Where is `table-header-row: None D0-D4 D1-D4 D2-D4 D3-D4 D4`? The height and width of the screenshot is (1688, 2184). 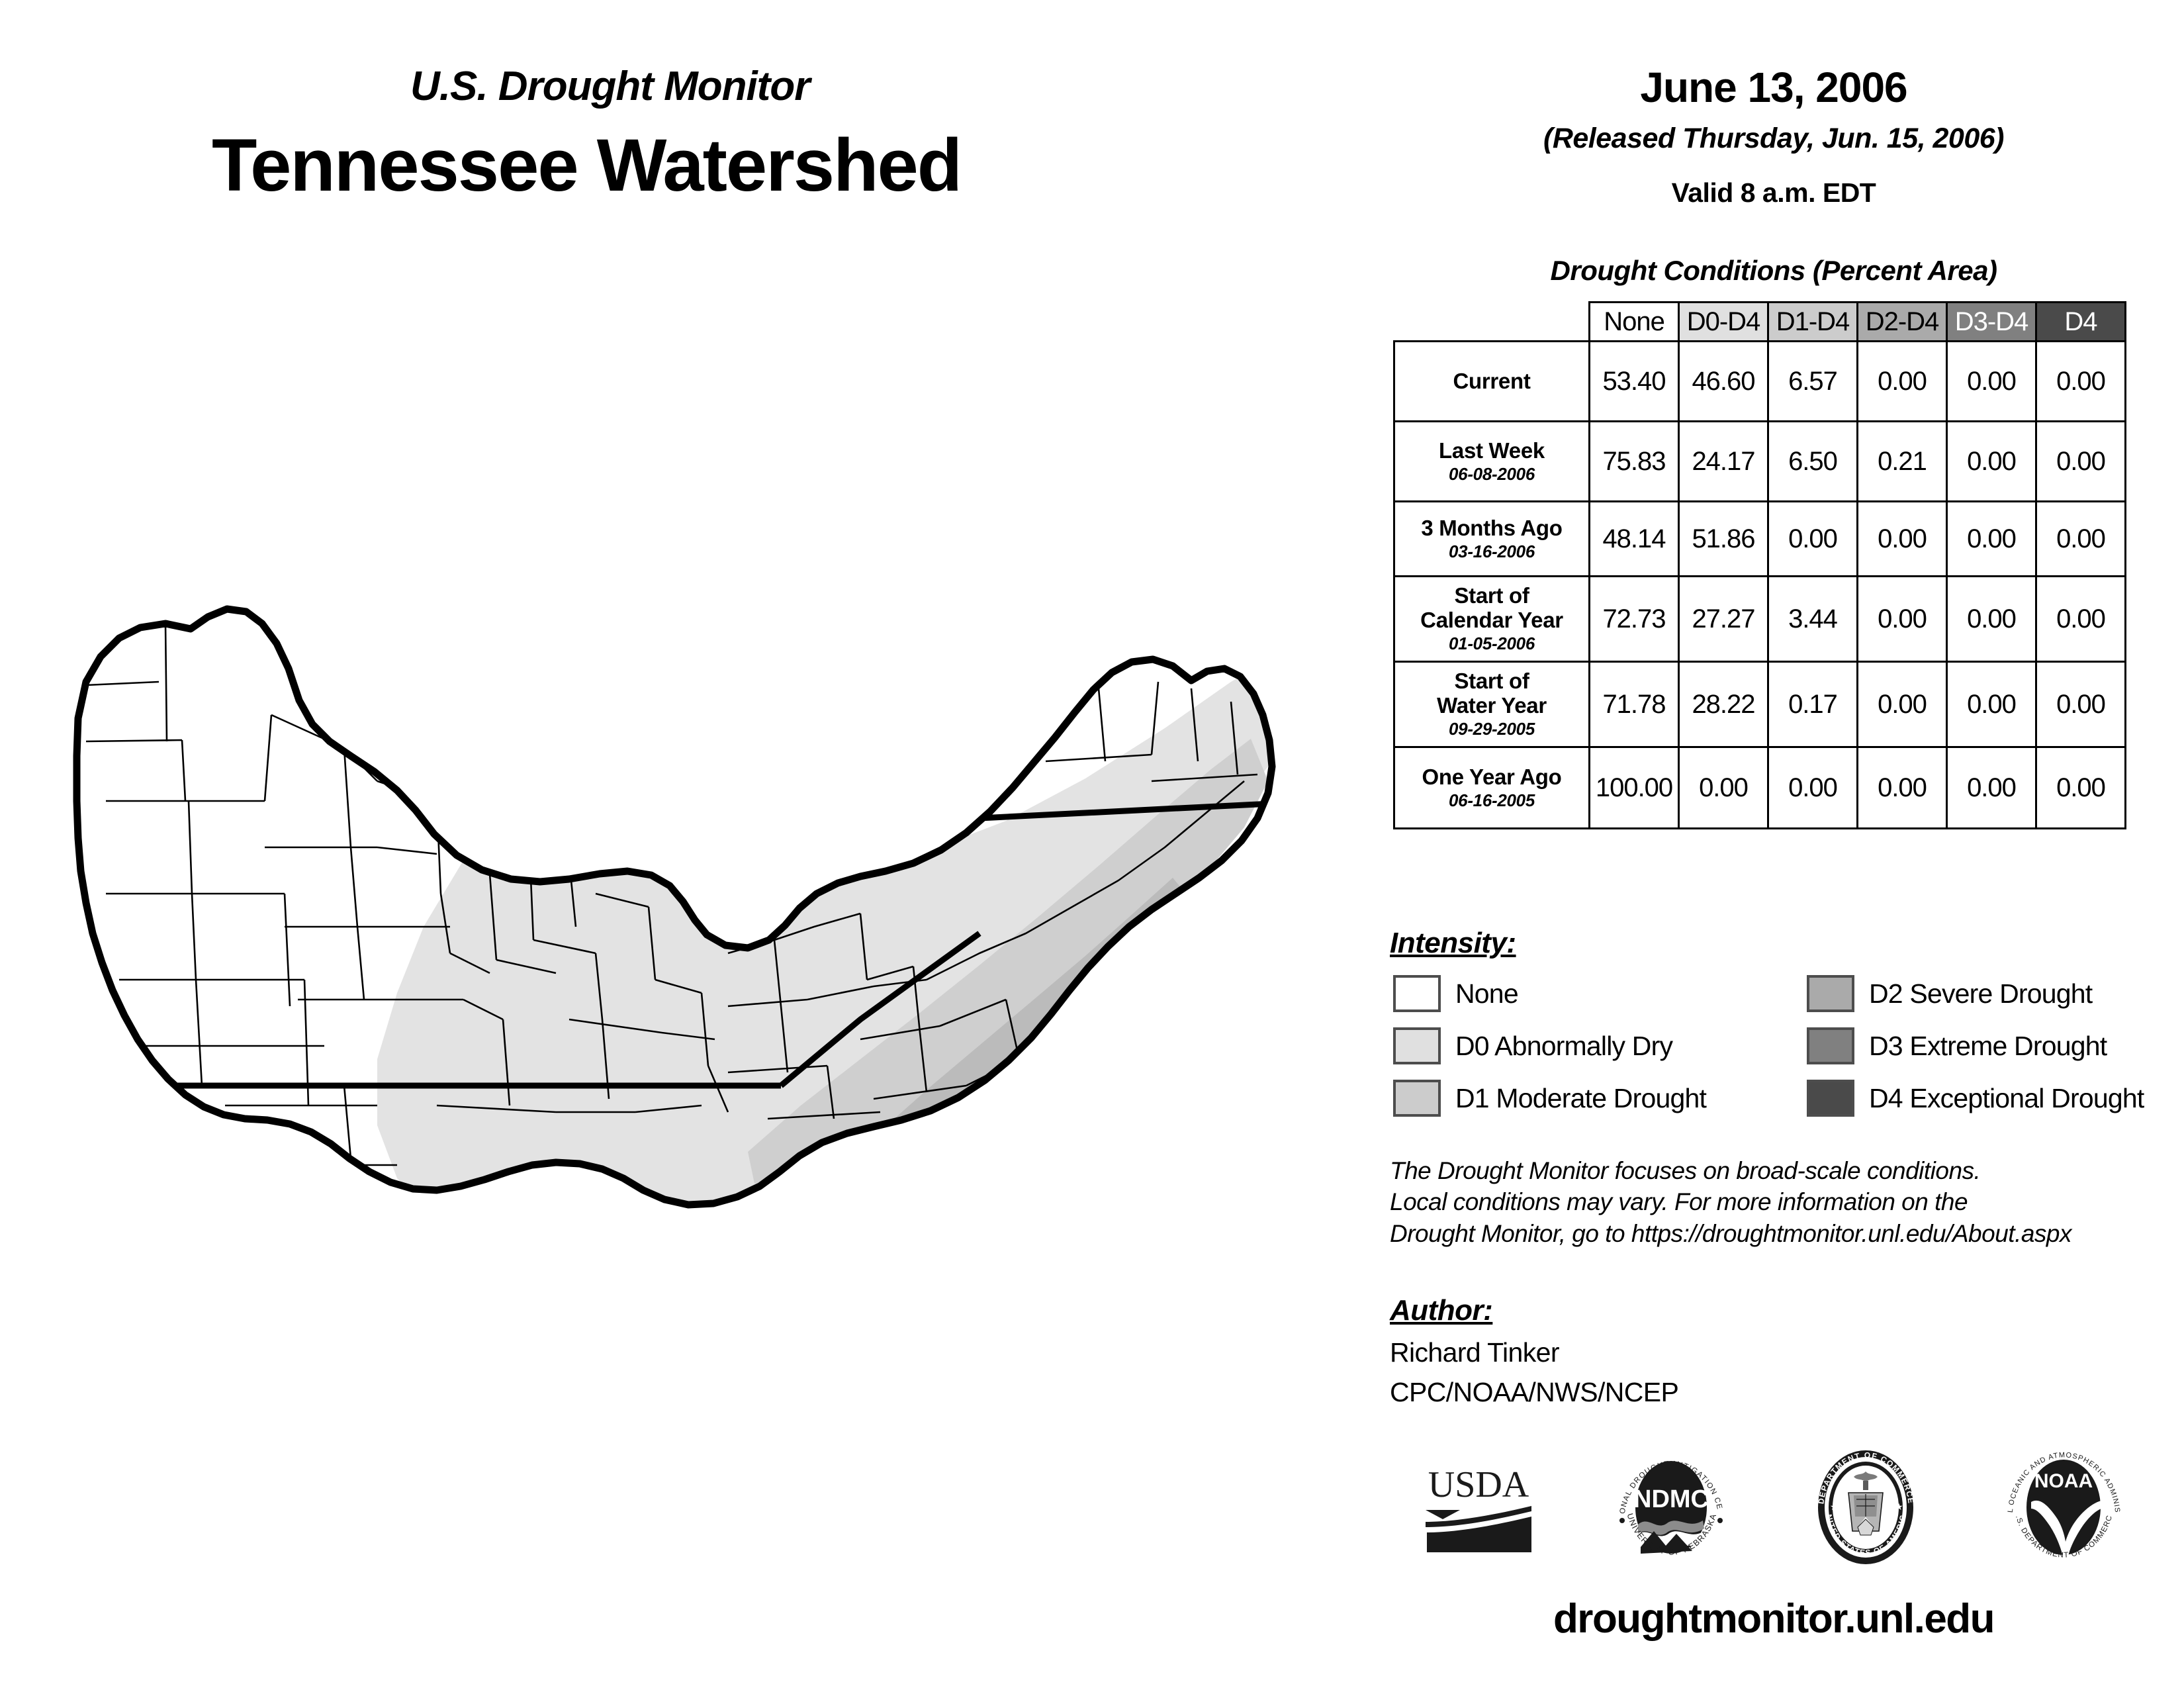
table-header-row: None D0-D4 D1-D4 D2-D4 D3-D4 D4 is located at coordinates (1760, 321).